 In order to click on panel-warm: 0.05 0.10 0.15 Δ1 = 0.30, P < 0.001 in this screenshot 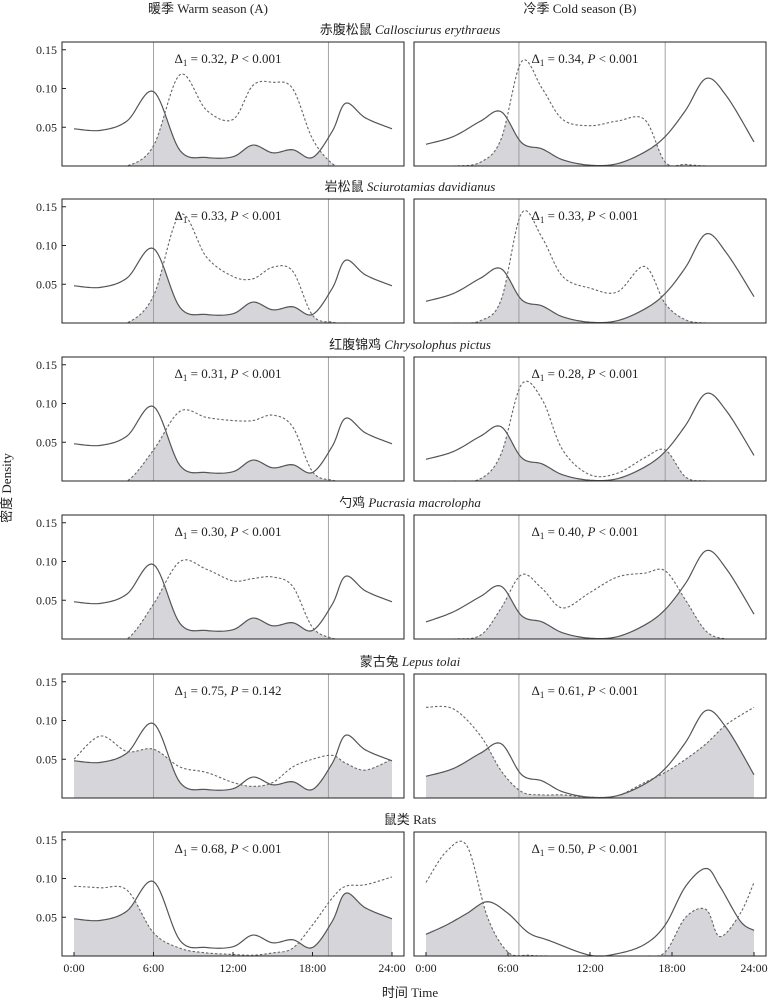, I will do `click(220, 577)`.